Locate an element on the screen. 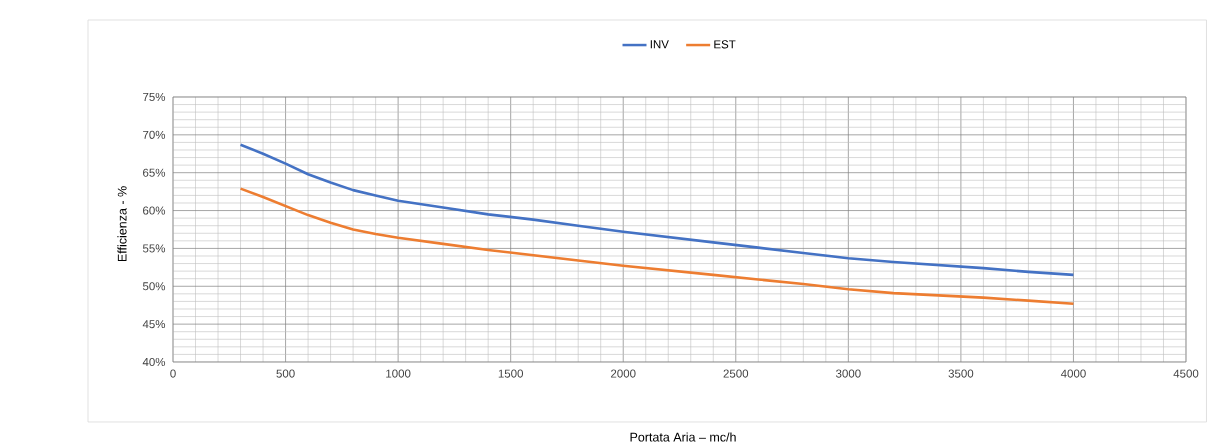 Image resolution: width=1207 pixels, height=447 pixels. y-tick-label: 70% is located at coordinates (154, 134).